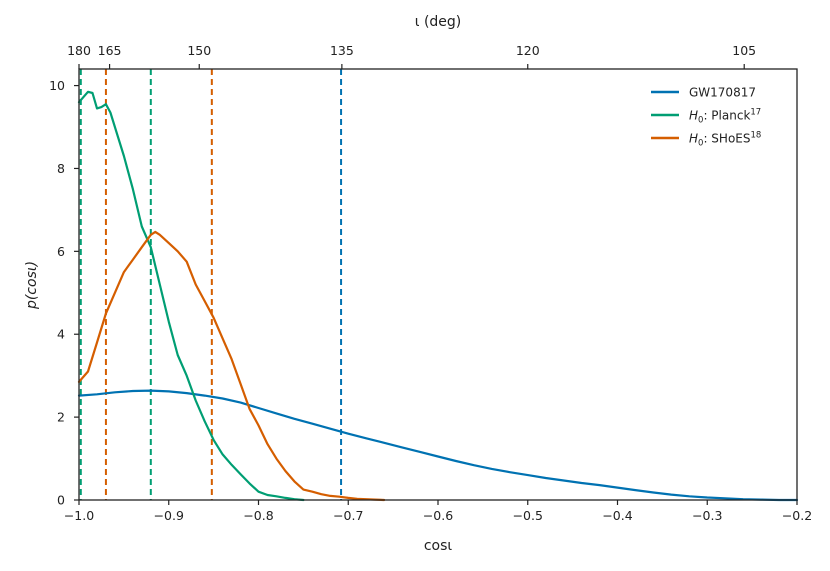 The width and height of the screenshot is (830, 571). I want to click on top-tick-label: 150, so click(199, 50).